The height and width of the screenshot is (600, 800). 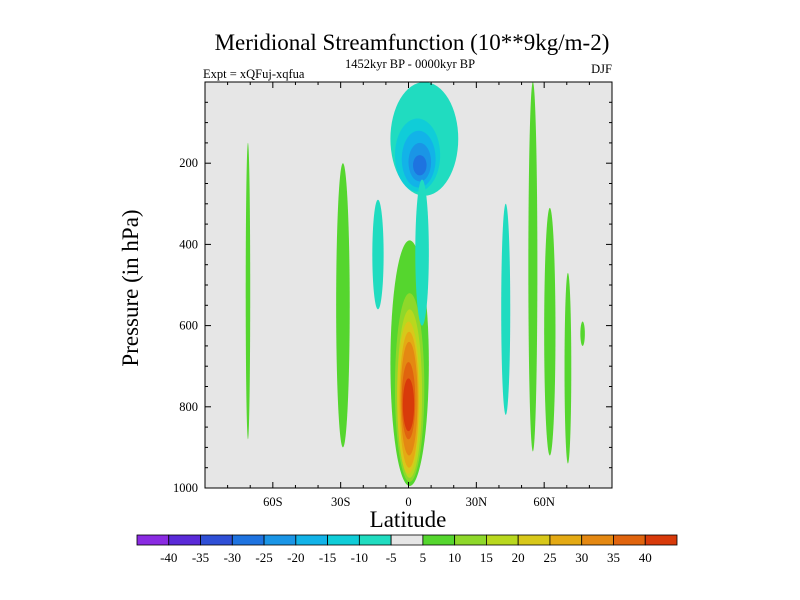 What do you see at coordinates (327, 557) in the screenshot?
I see `colorbar-level-label: -15` at bounding box center [327, 557].